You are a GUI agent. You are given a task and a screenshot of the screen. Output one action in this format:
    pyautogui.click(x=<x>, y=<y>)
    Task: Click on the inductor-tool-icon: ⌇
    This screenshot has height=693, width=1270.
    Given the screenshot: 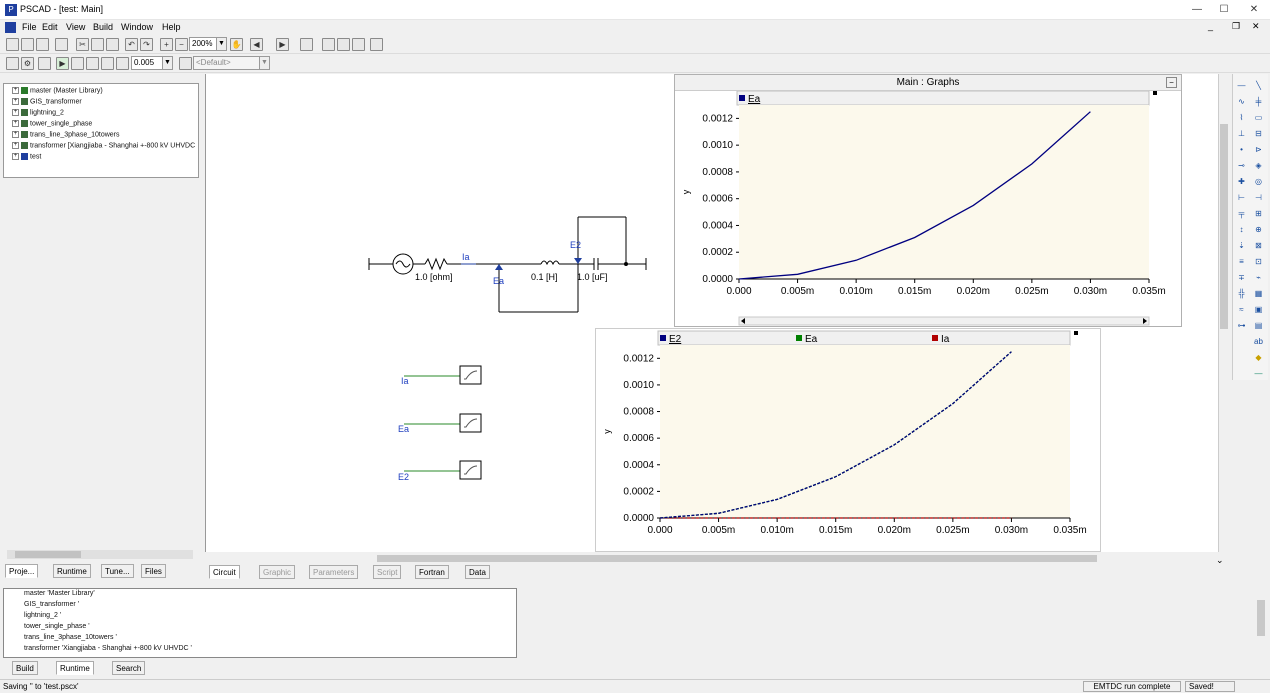 What is the action you would take?
    pyautogui.click(x=1241, y=117)
    